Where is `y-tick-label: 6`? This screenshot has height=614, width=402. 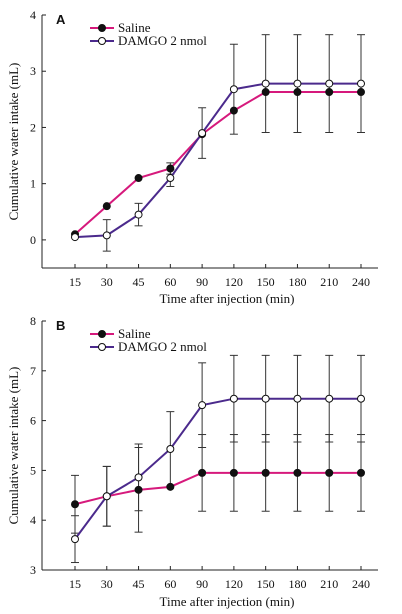
y-tick-label: 6 is located at coordinates (33, 421).